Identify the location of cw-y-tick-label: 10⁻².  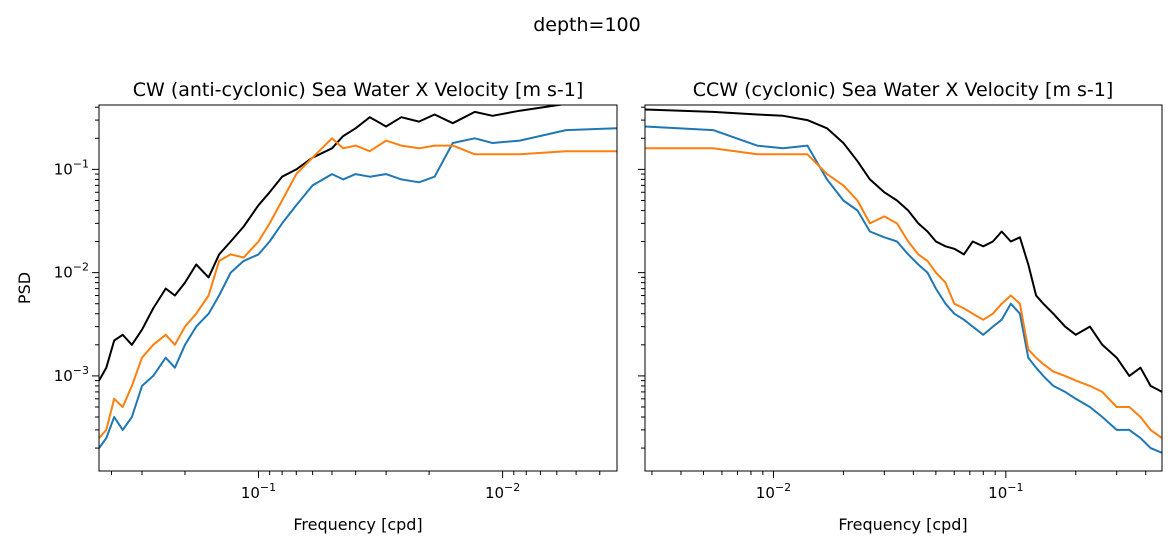
(71, 271).